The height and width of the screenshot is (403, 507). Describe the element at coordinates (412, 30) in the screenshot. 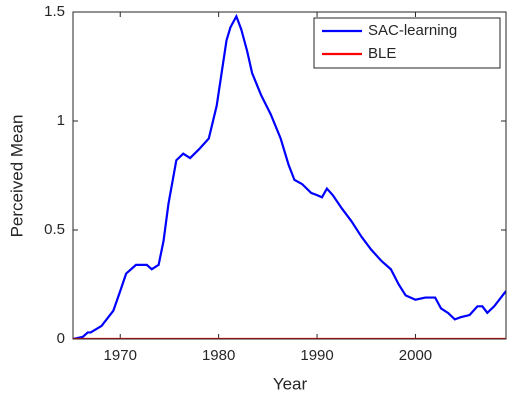

I see `legend-label: SAC-learning` at that location.